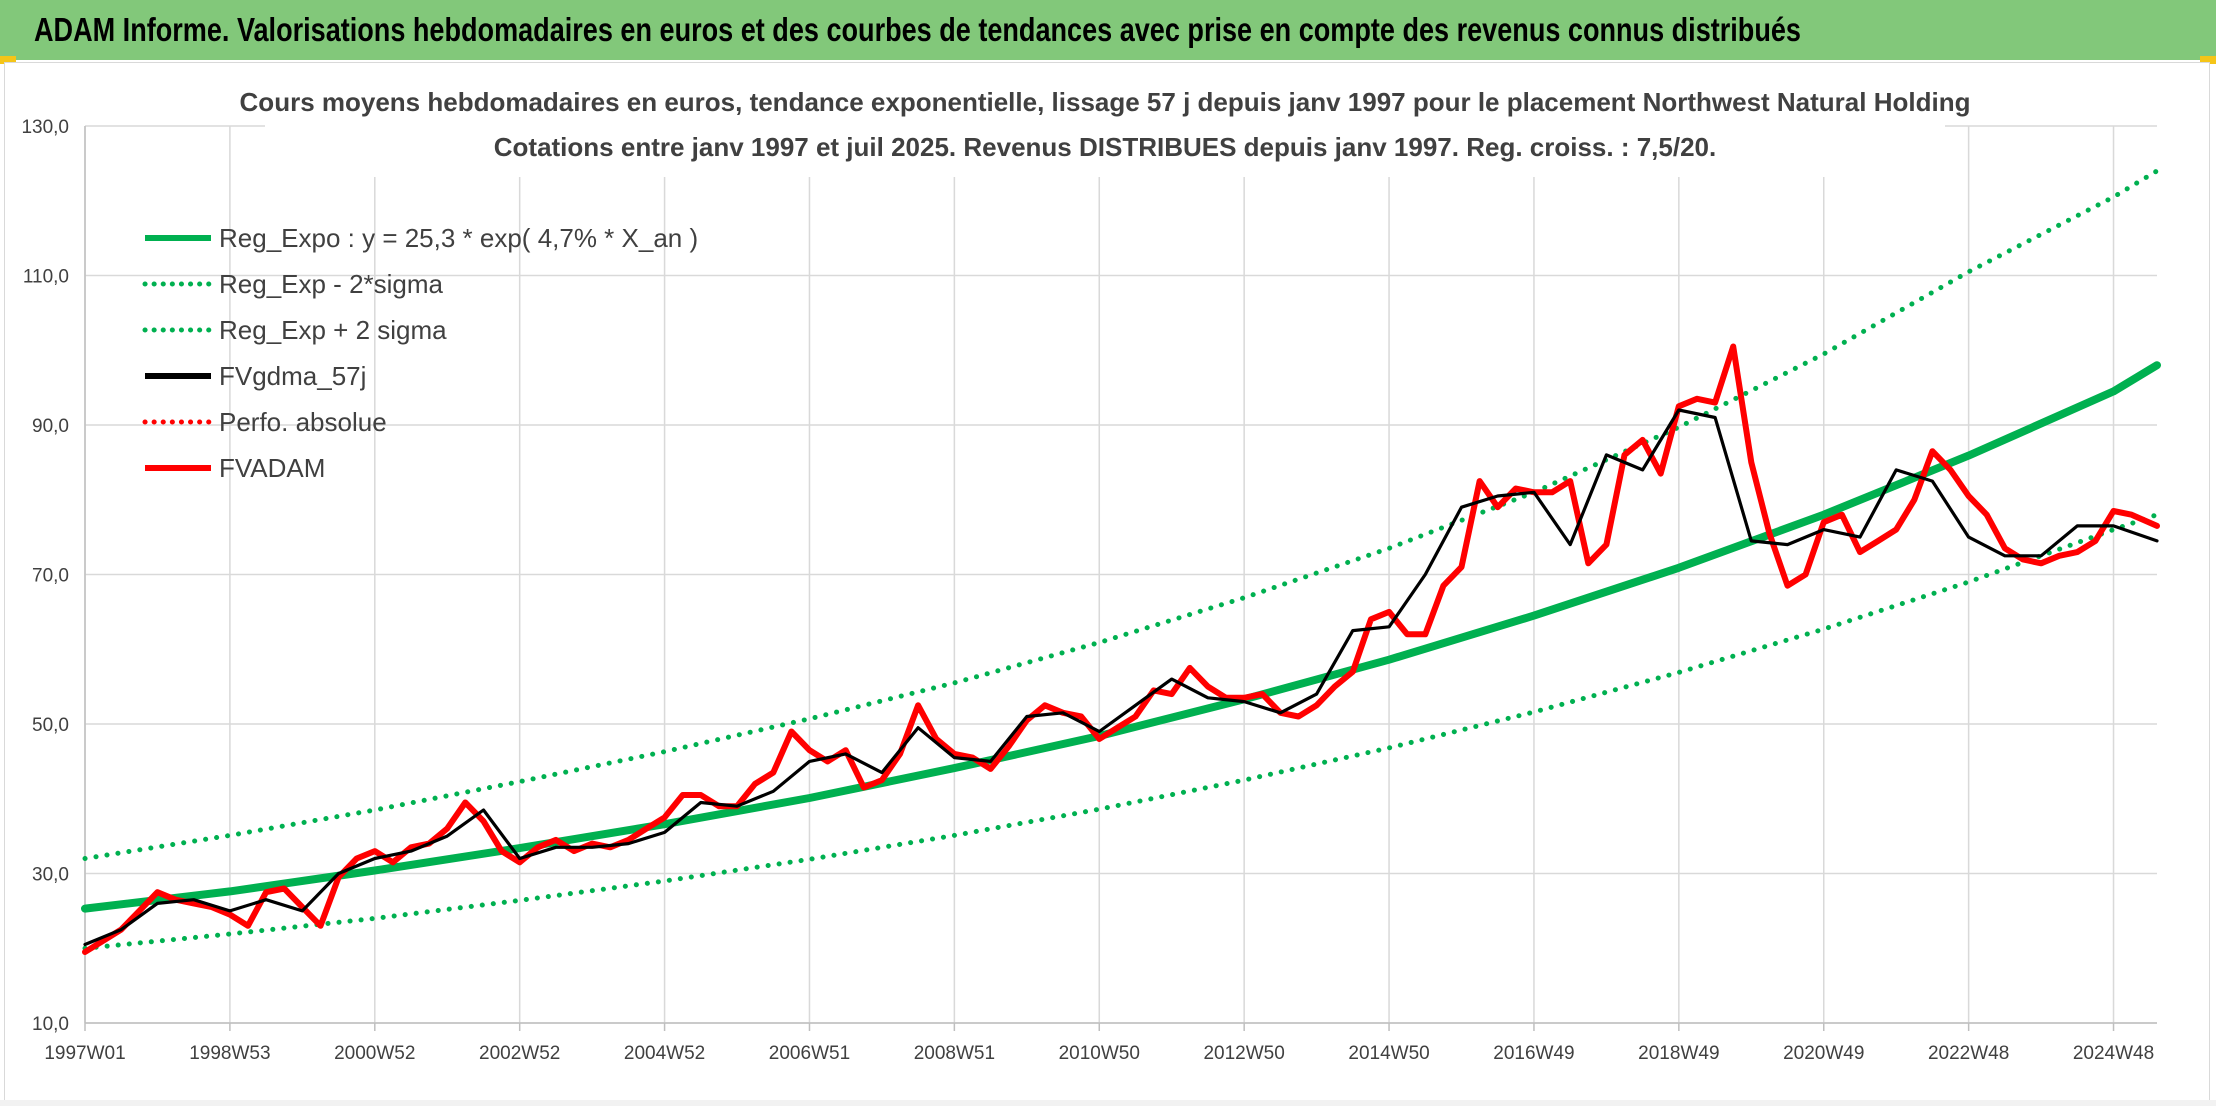 The image size is (2216, 1106). Describe the element at coordinates (50, 1024) in the screenshot. I see `y-tick-label: 10,0` at that location.